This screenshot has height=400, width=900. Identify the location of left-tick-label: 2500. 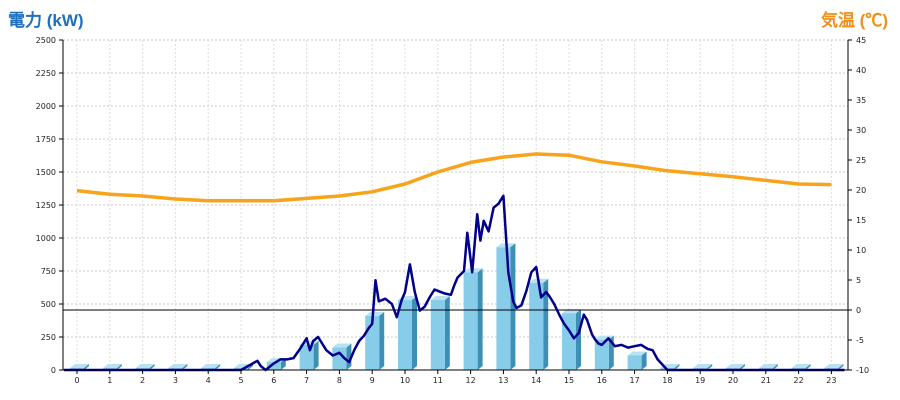
(46, 40).